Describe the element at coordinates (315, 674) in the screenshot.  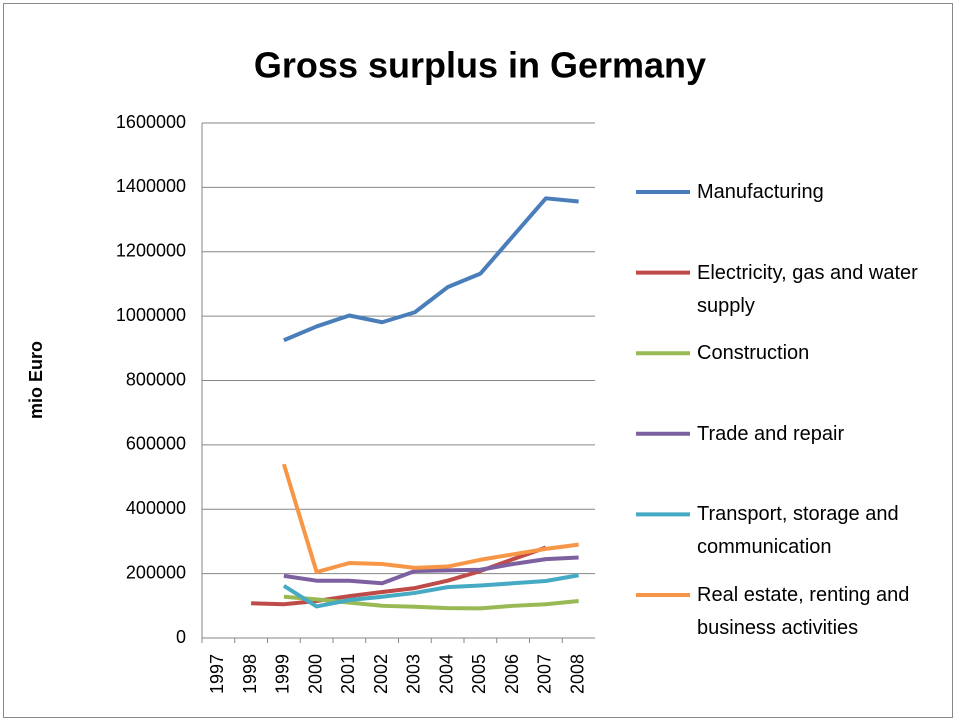
I see `x-tick-label: 2000` at that location.